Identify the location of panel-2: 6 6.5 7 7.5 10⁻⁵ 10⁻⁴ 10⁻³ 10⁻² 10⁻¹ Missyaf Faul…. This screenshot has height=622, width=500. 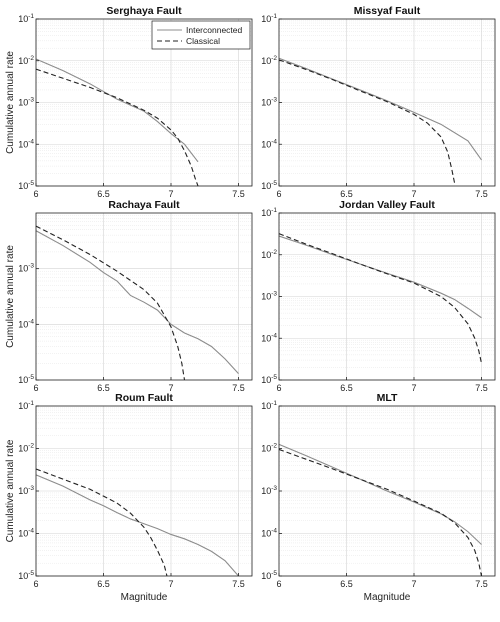
(378, 102).